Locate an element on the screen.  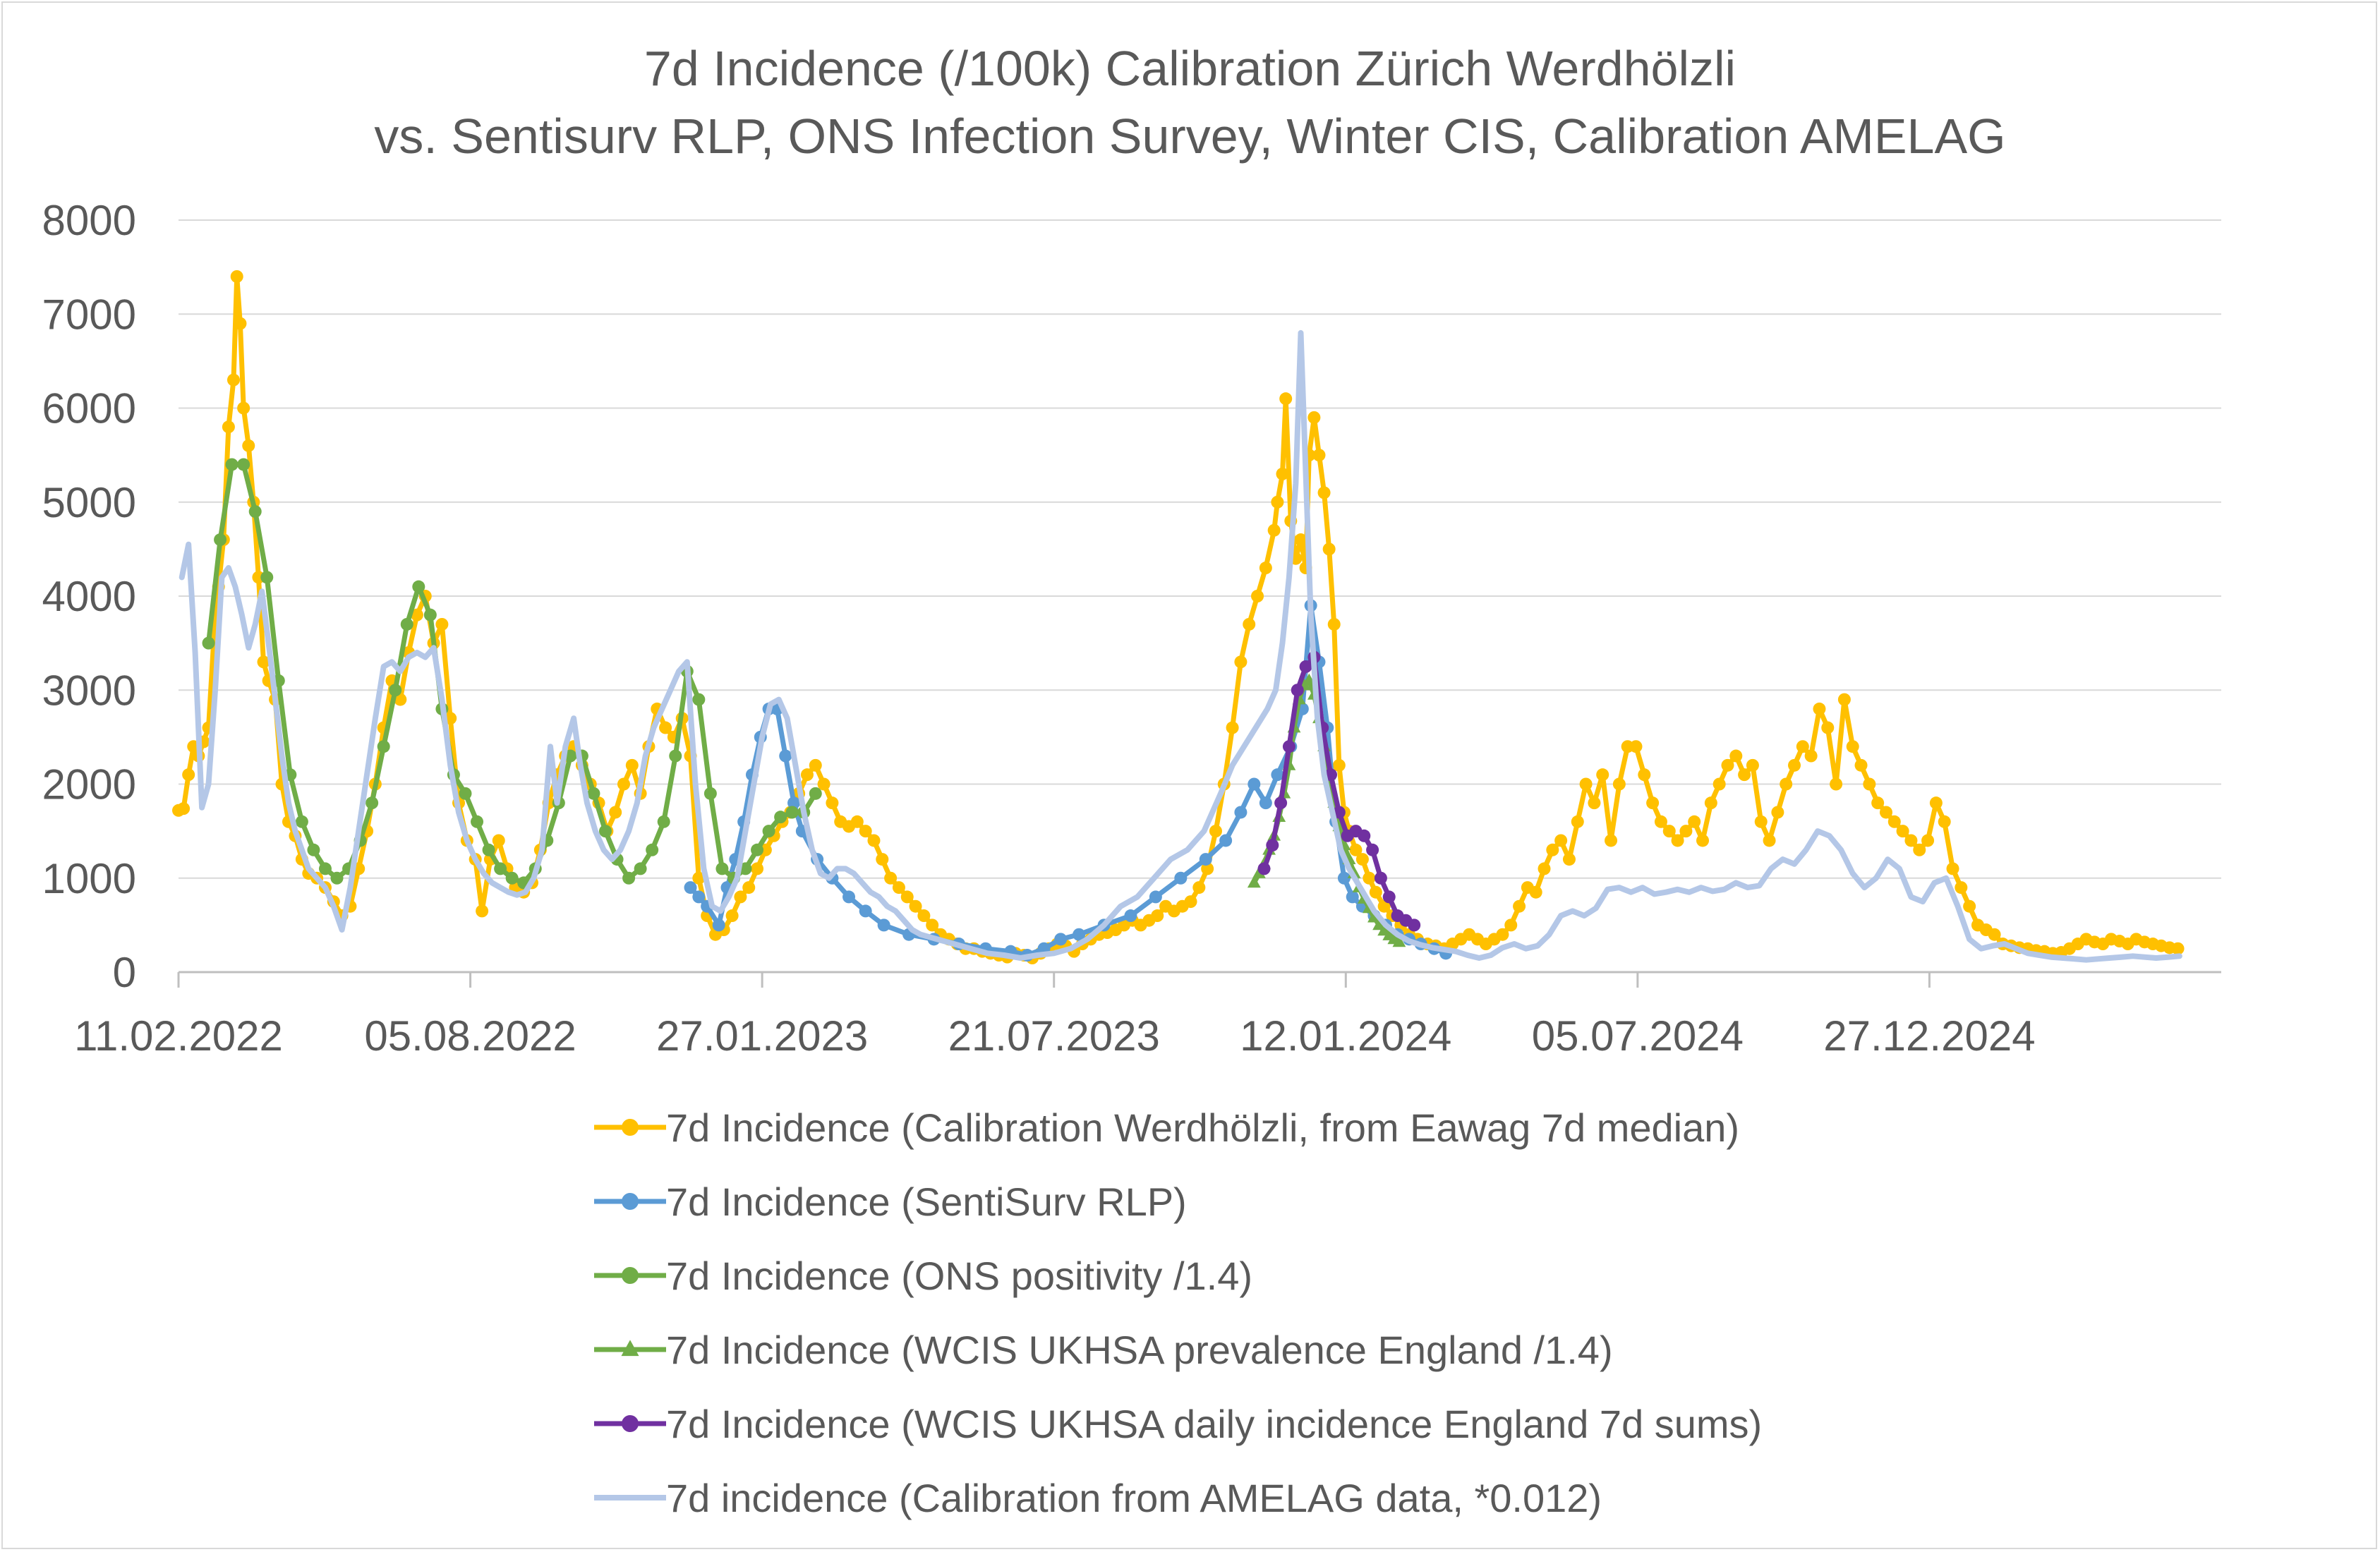
x-tick-label: 12.01.2024 is located at coordinates (1346, 1036).